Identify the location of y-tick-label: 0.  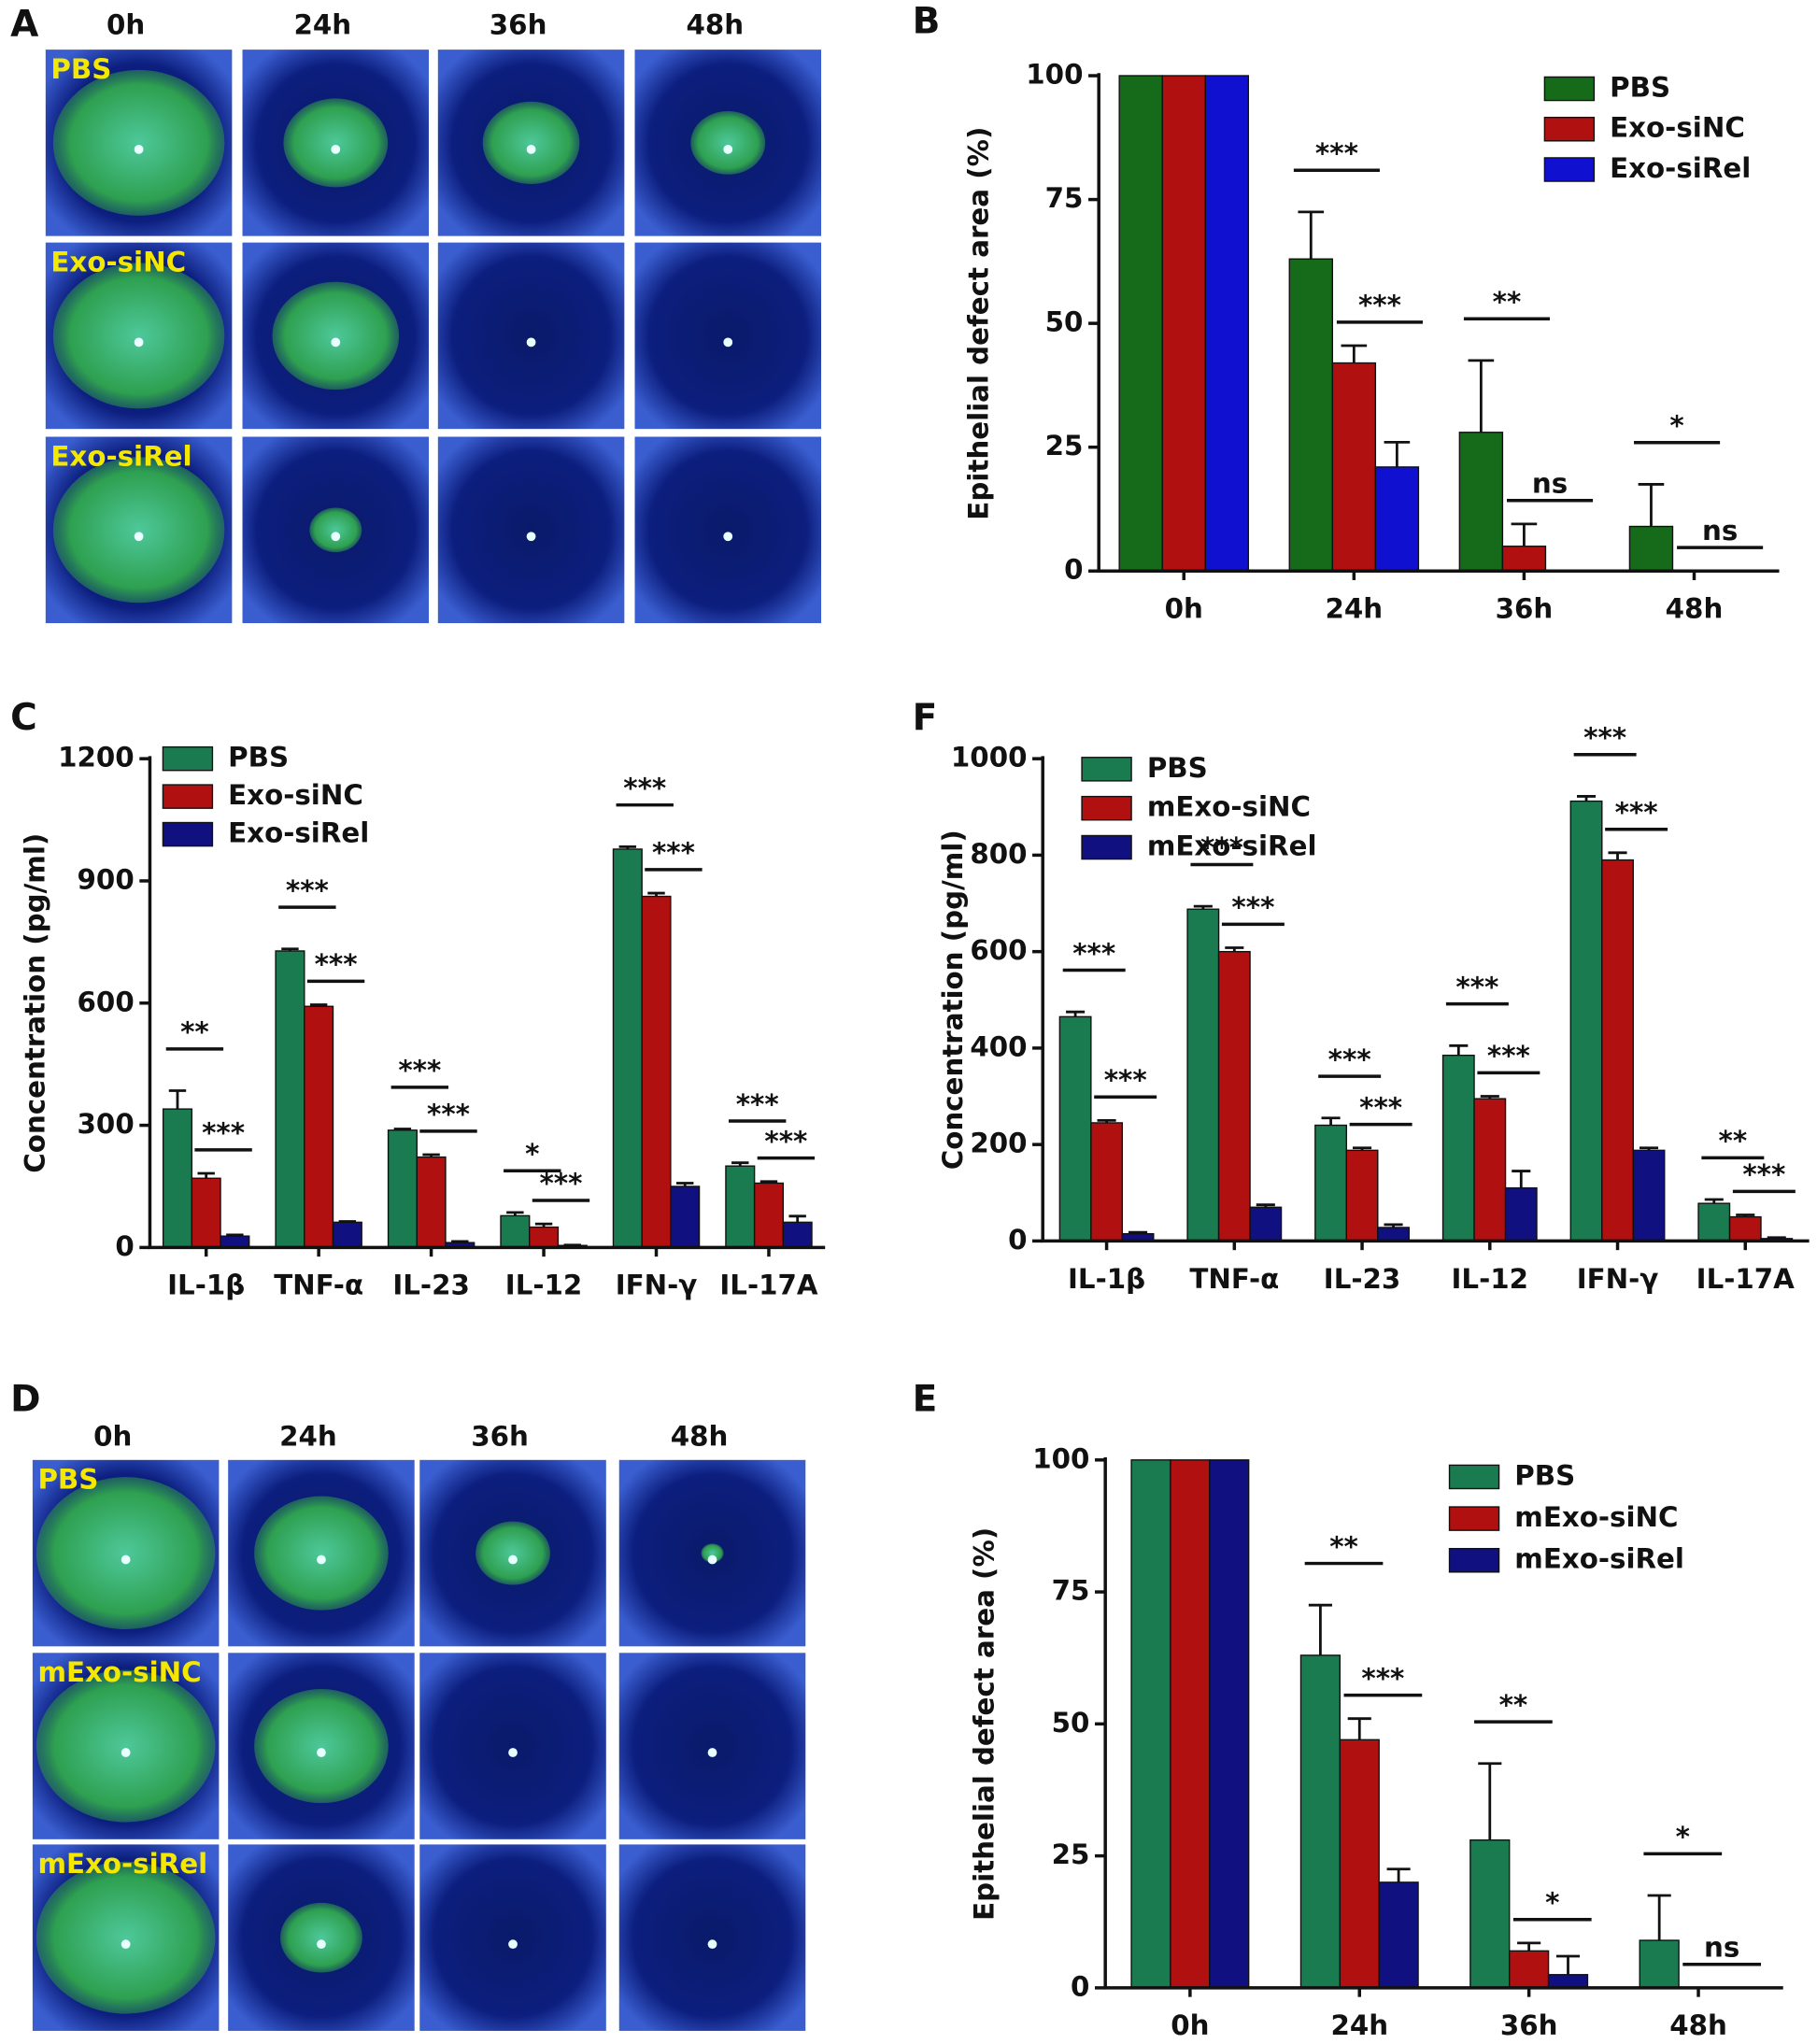
(1073, 570).